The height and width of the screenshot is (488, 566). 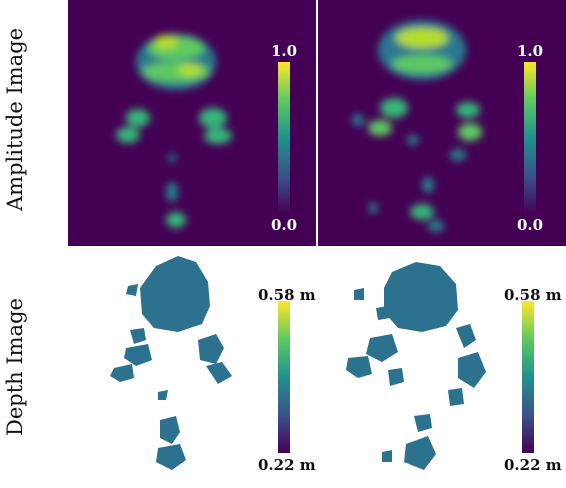 What do you see at coordinates (284, 377) in the screenshot?
I see `depth-left-colorbar` at bounding box center [284, 377].